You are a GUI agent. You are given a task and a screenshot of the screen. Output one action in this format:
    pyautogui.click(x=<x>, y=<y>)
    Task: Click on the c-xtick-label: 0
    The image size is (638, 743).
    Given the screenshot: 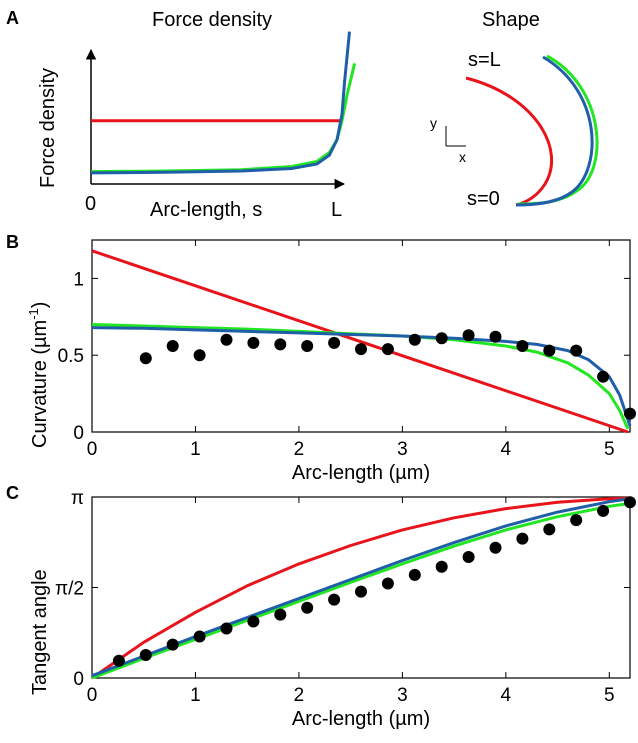 What is the action you would take?
    pyautogui.click(x=92, y=695)
    